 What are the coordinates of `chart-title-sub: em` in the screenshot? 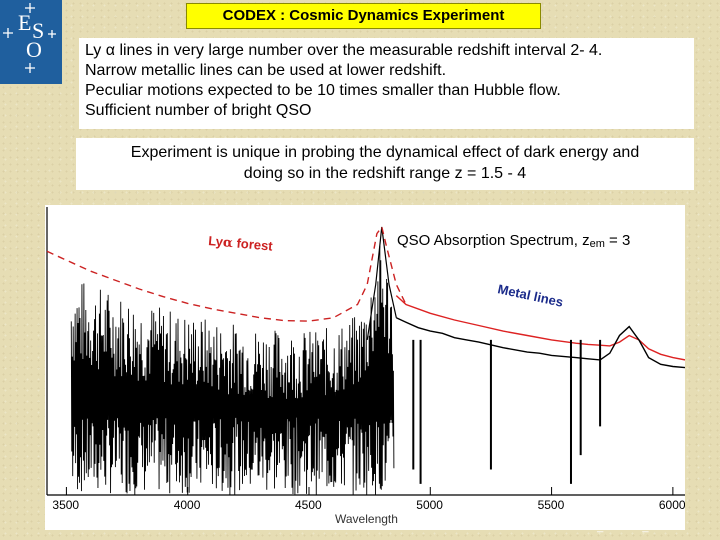 It's located at (597, 244).